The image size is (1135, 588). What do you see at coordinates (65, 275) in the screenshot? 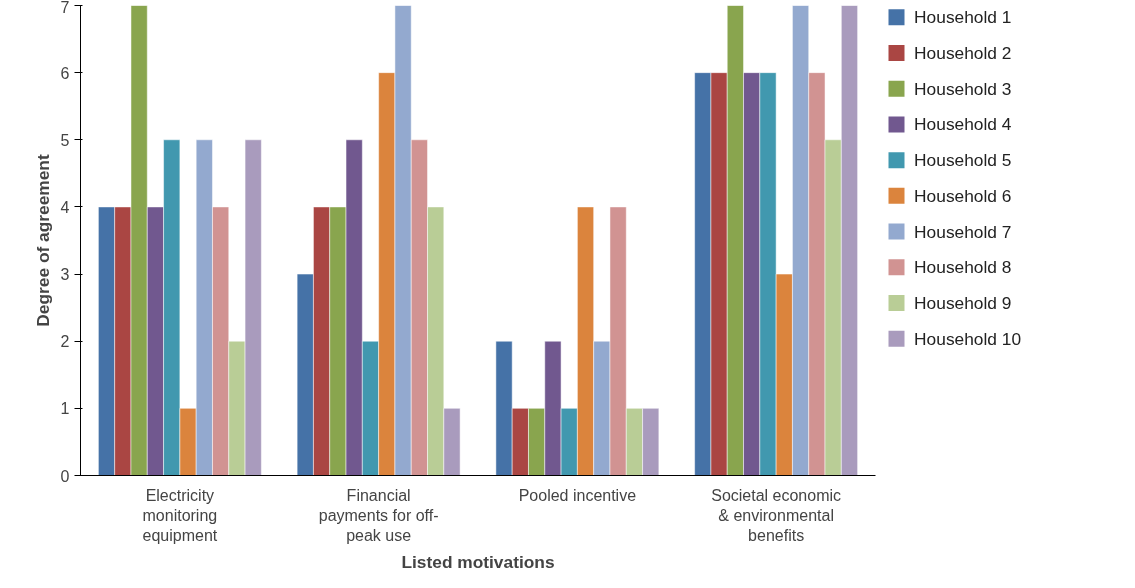
I see `y-tick-label: 3` at bounding box center [65, 275].